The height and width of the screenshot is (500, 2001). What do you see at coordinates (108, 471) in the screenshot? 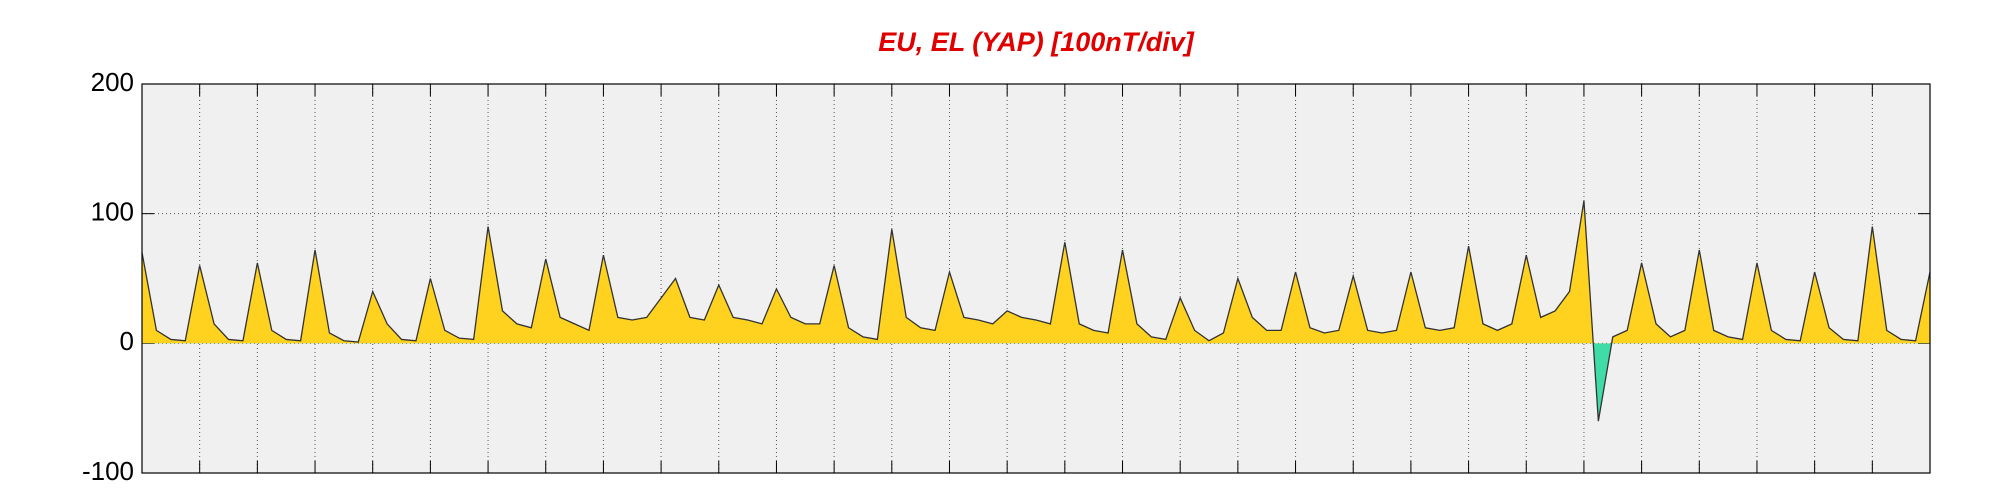
I see `y-tick-label: -100` at bounding box center [108, 471].